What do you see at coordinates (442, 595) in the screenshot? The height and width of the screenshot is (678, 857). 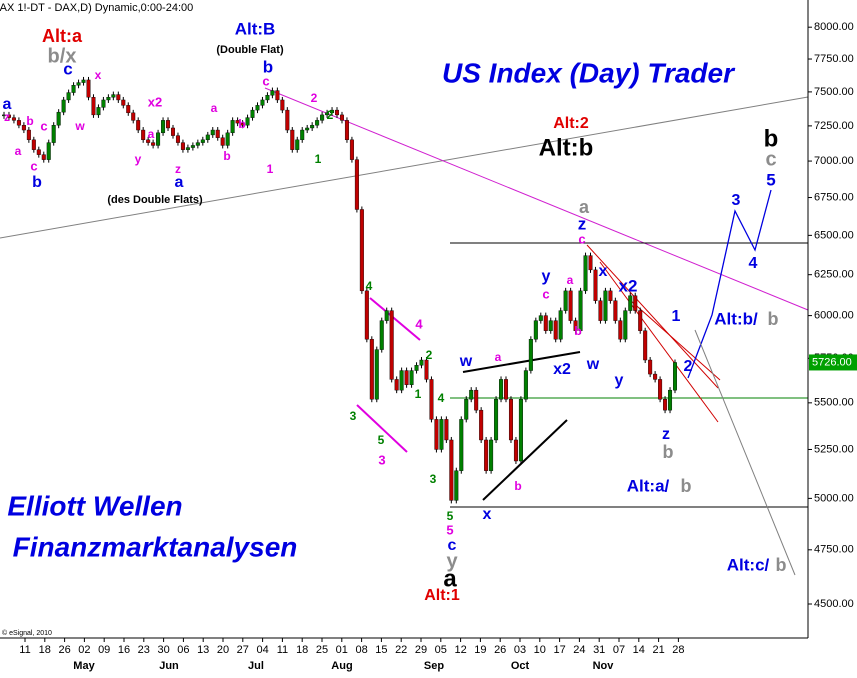 I see `wave-label: Alt:1` at bounding box center [442, 595].